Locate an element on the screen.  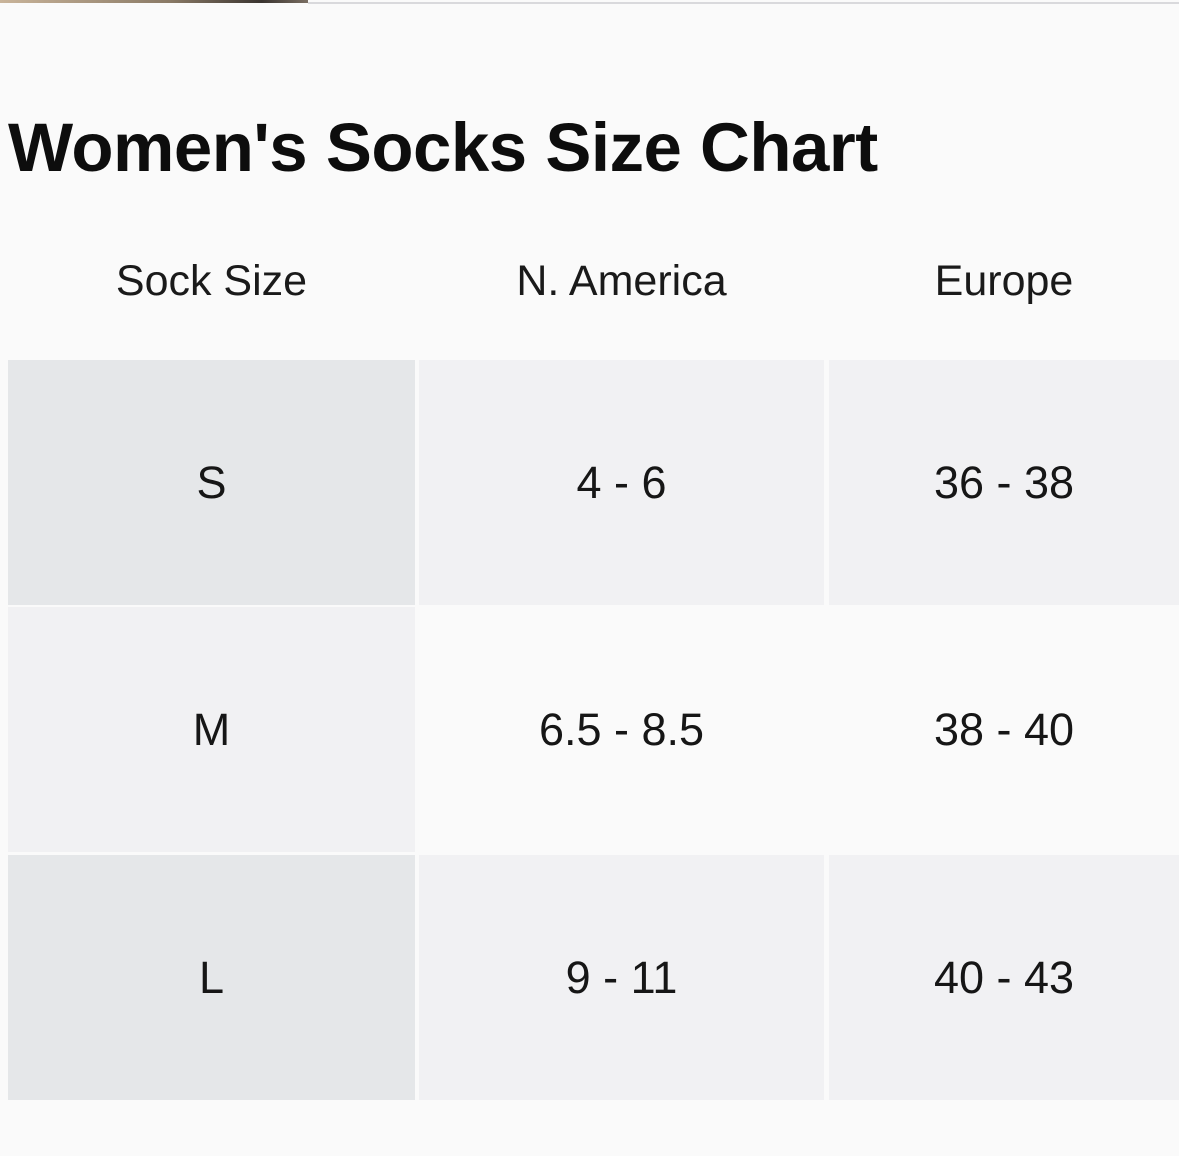
europe-cell: 40 - 43 is located at coordinates (1004, 977).